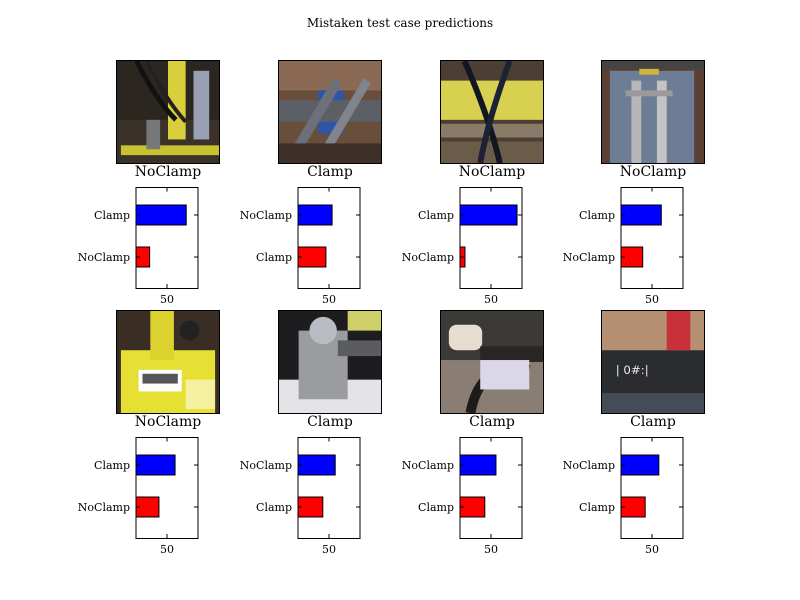 The image size is (800, 600). What do you see at coordinates (632, 370) in the screenshot?
I see `svg-text: | 0#:|` at bounding box center [632, 370].